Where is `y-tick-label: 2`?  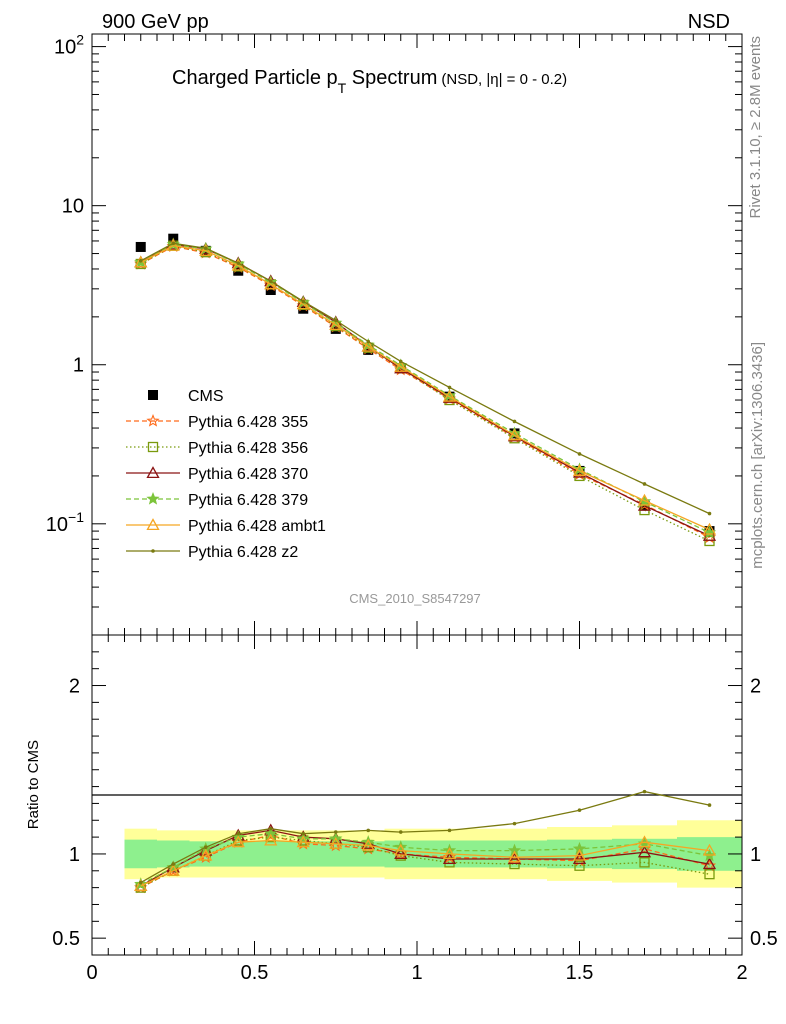
y-tick-label: 2 is located at coordinates (74, 687).